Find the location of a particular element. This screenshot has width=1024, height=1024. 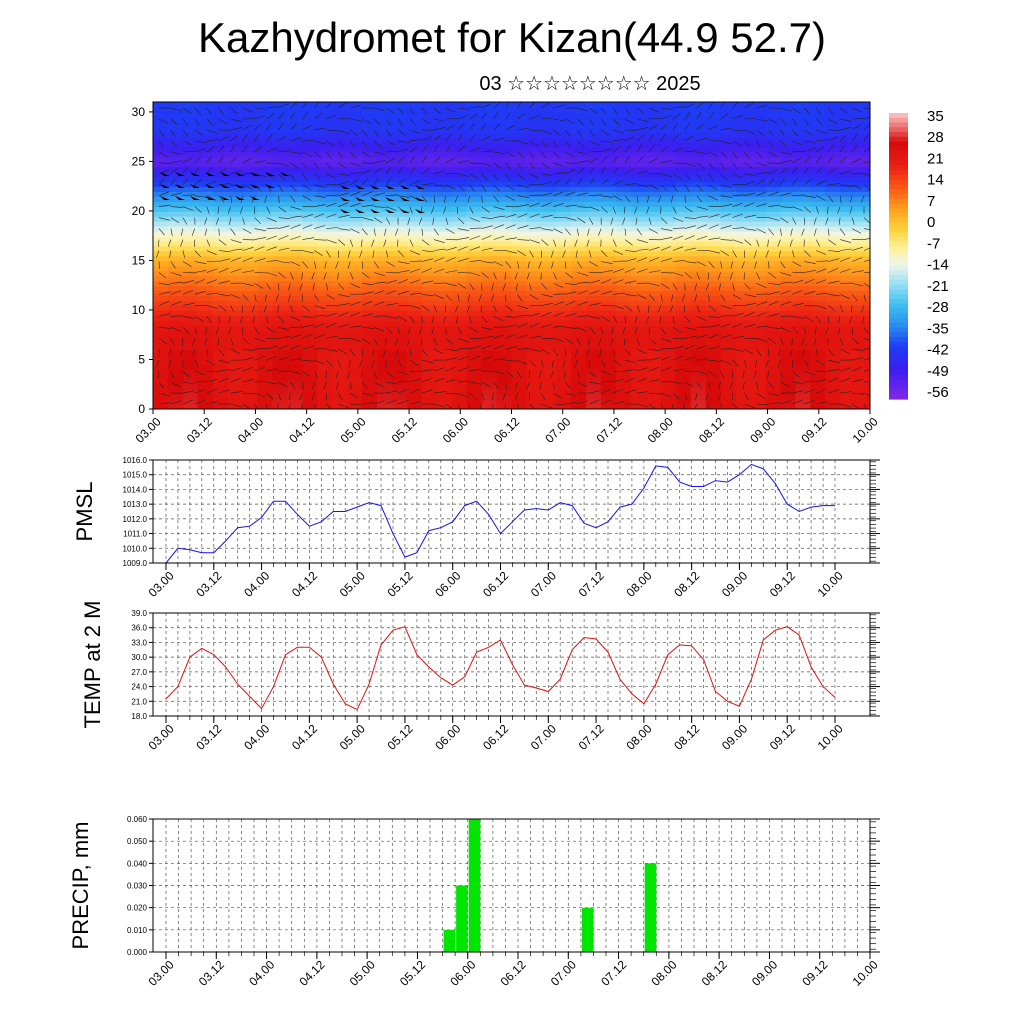

colorbar-segment is located at coordinates (898, 368).